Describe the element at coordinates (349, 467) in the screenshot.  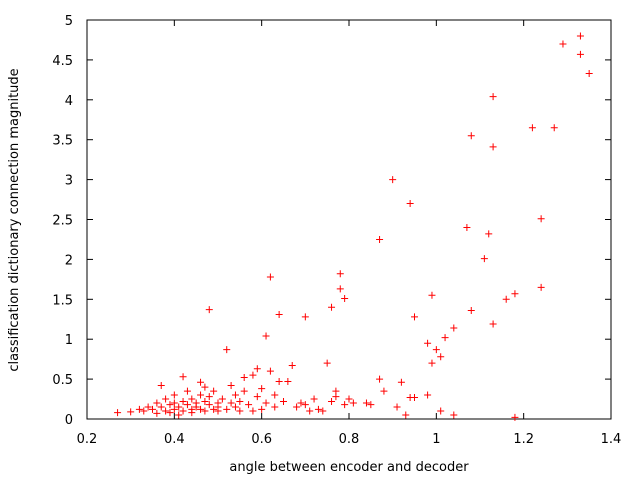
I see `x-axis-label: angle between encoder and decoder` at that location.